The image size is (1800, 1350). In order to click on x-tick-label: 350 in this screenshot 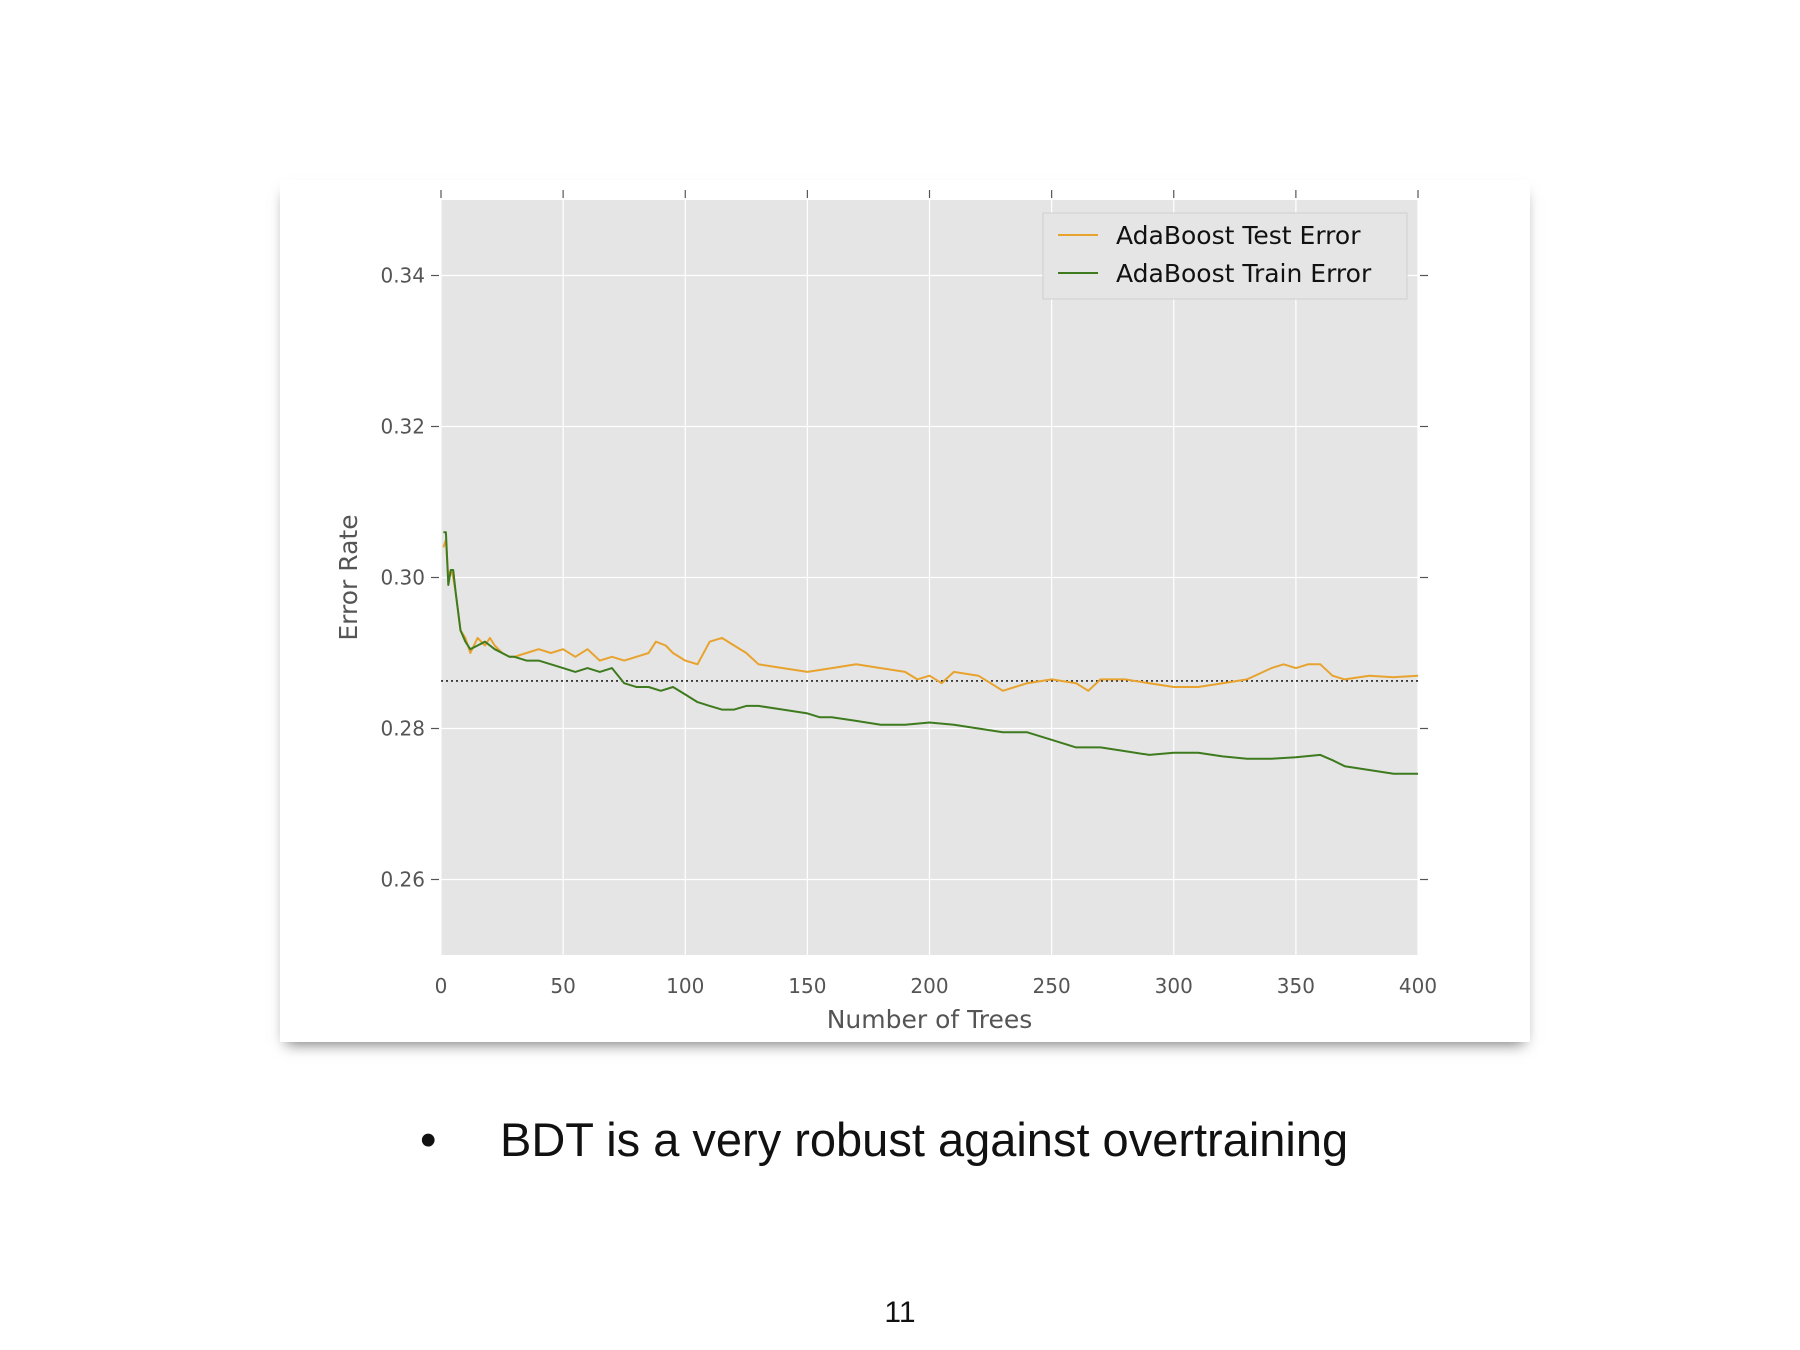, I will do `click(1296, 986)`.